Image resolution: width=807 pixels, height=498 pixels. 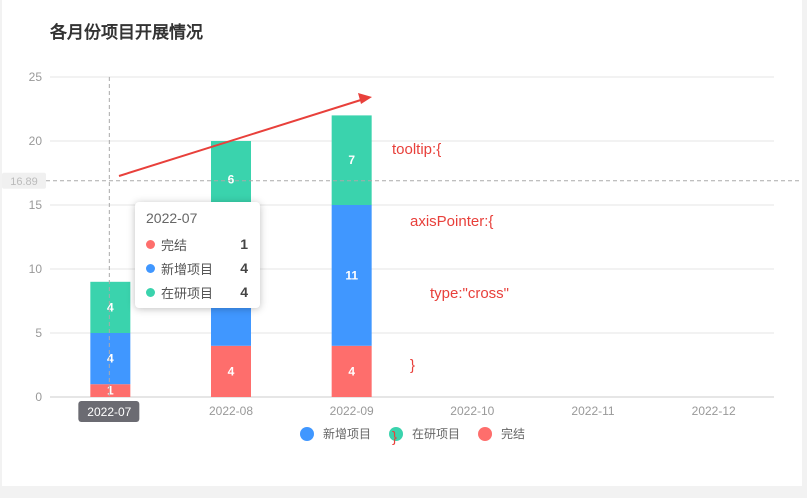 I want to click on tooltip-row-new: 新增项目 4, so click(x=197, y=268).